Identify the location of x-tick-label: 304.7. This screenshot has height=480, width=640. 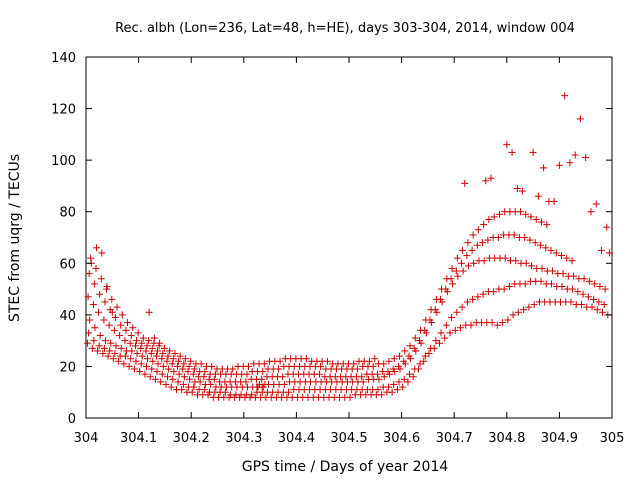
(454, 438).